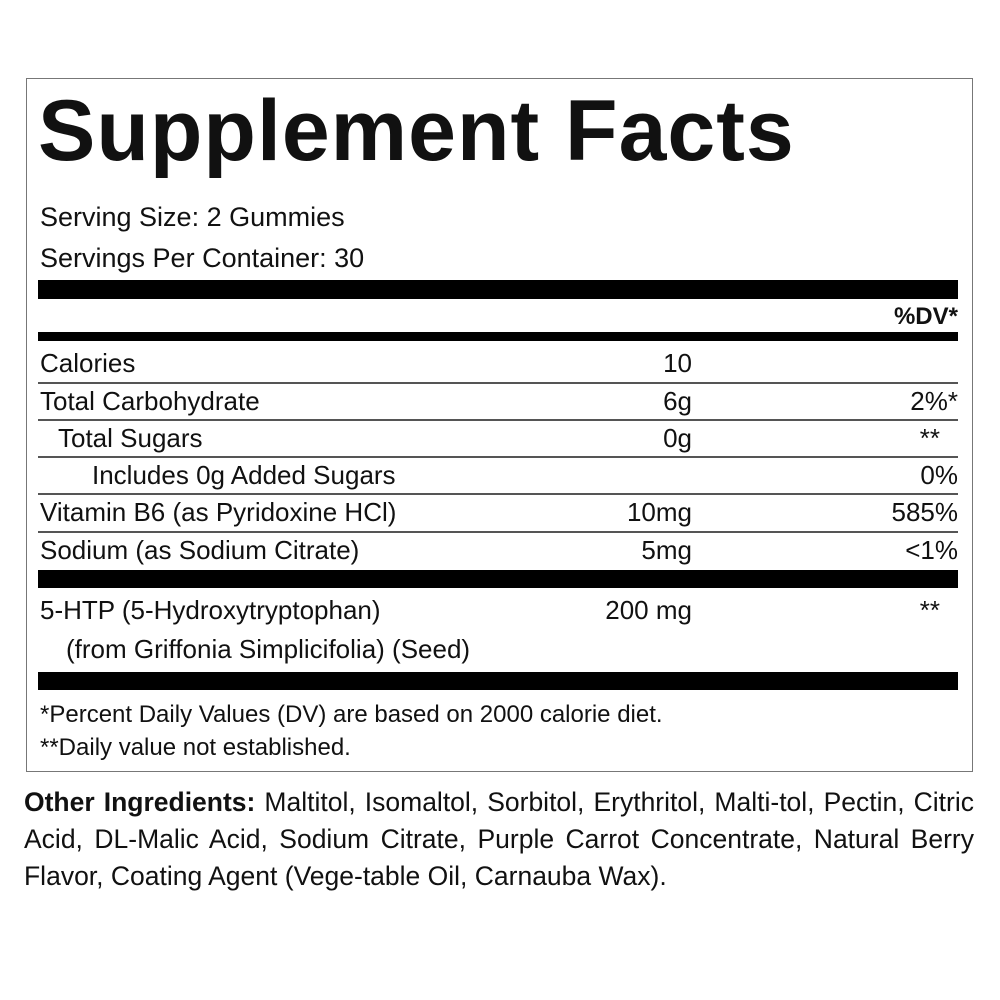  I want to click on nutrient-name: Total Carbohydrate, so click(150, 401).